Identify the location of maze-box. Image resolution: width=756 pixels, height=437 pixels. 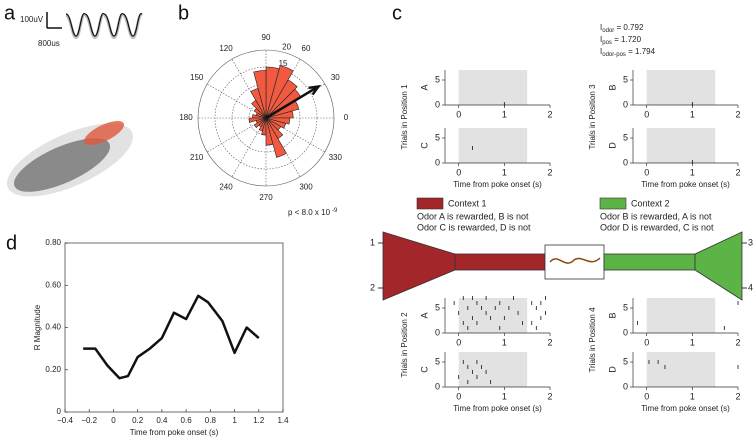
(574, 262).